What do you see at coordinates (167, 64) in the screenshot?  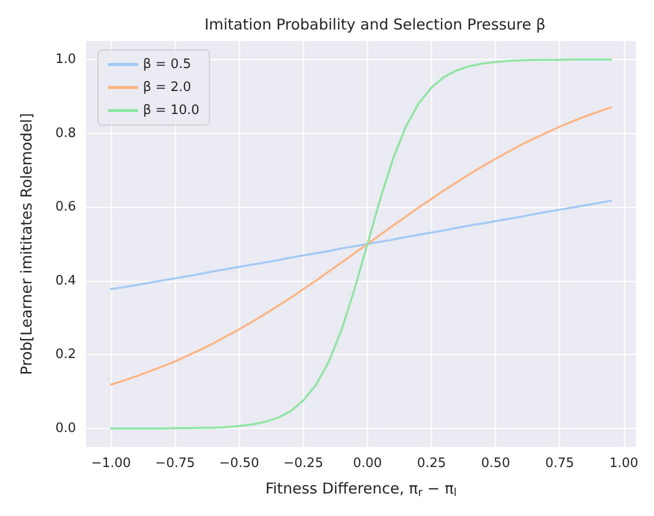 I see `legend-label: β = 0.5` at bounding box center [167, 64].